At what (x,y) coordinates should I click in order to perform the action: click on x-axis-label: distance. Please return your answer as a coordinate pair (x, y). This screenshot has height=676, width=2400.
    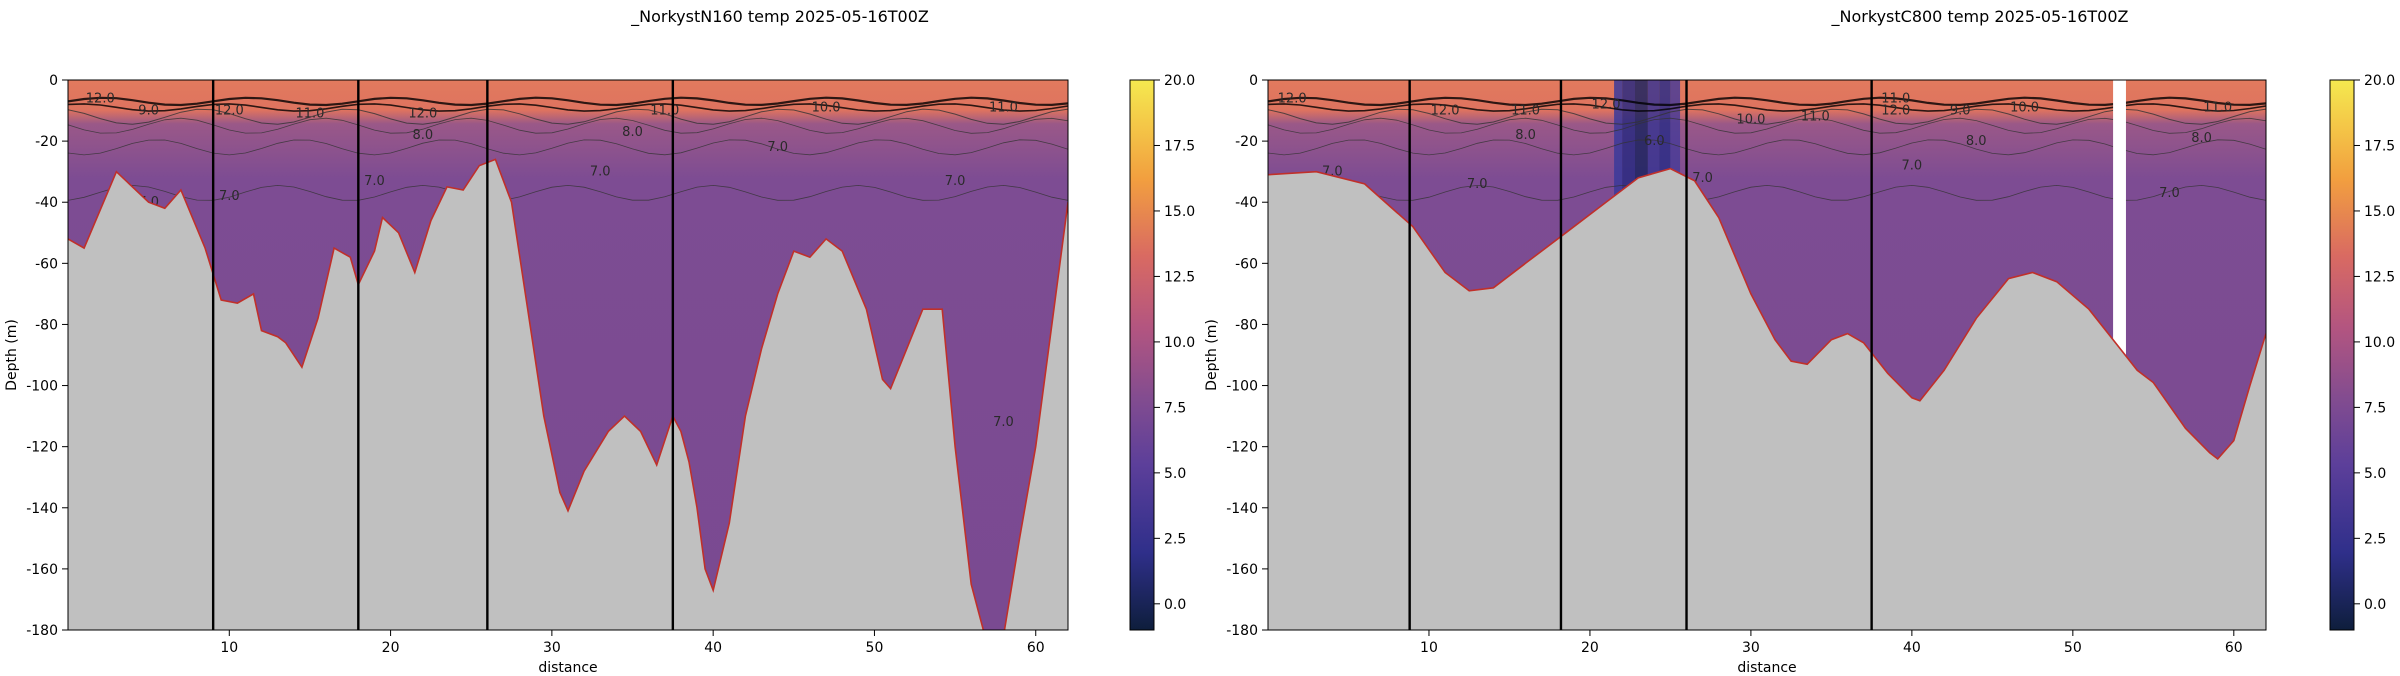
    Looking at the image, I should click on (567, 668).